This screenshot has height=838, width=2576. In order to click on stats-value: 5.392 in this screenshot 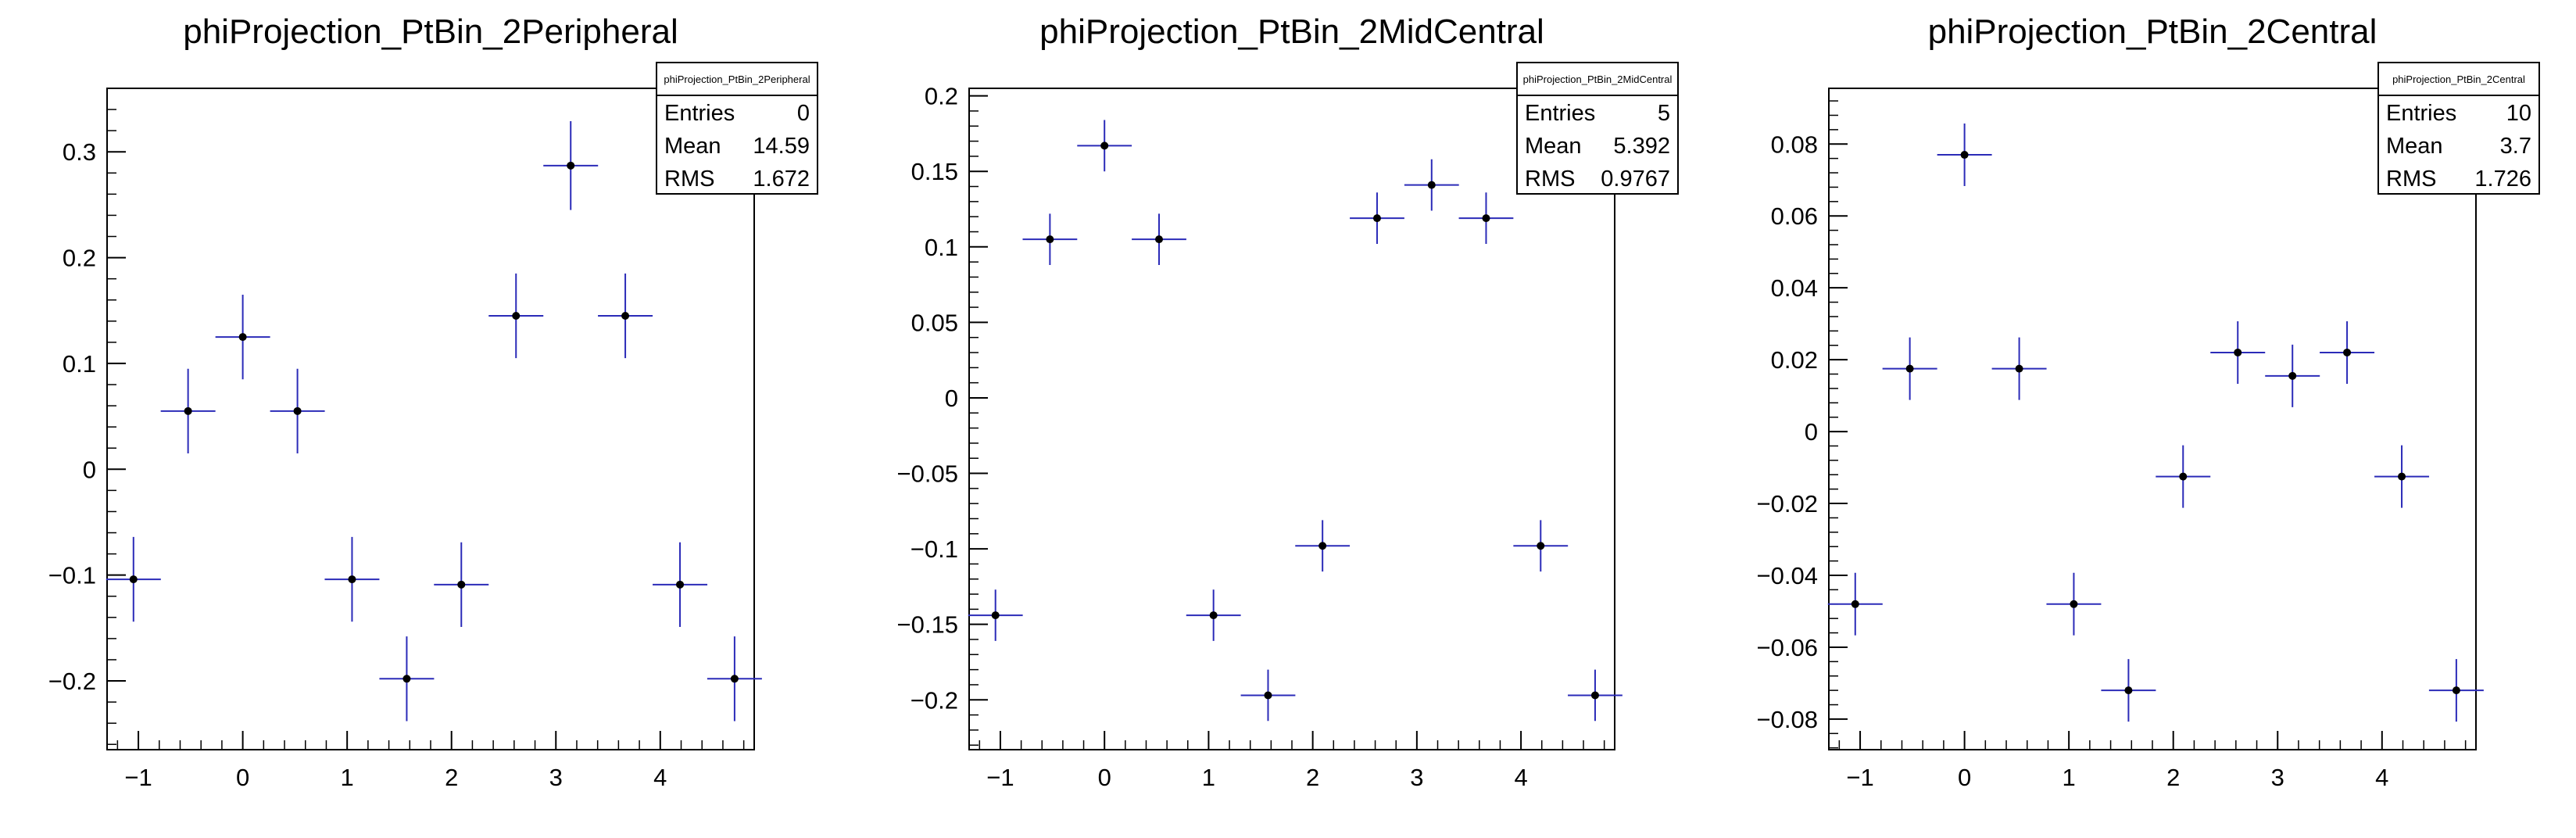, I will do `click(1641, 146)`.